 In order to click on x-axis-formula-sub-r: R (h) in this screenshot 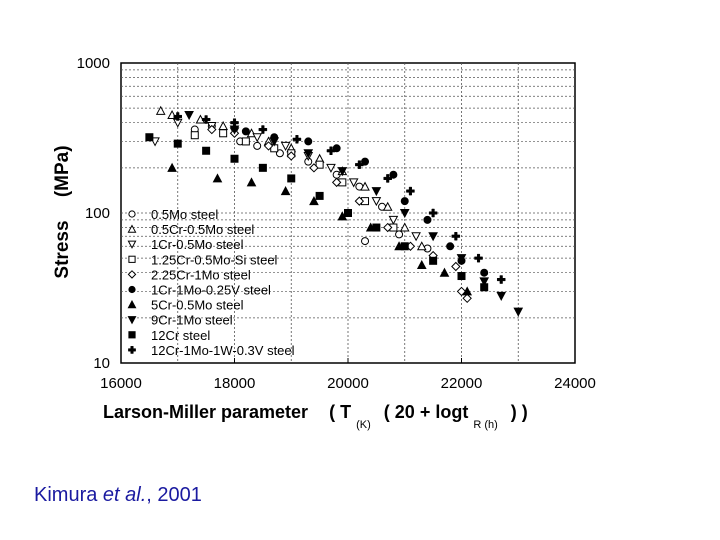, I will do `click(485, 425)`.